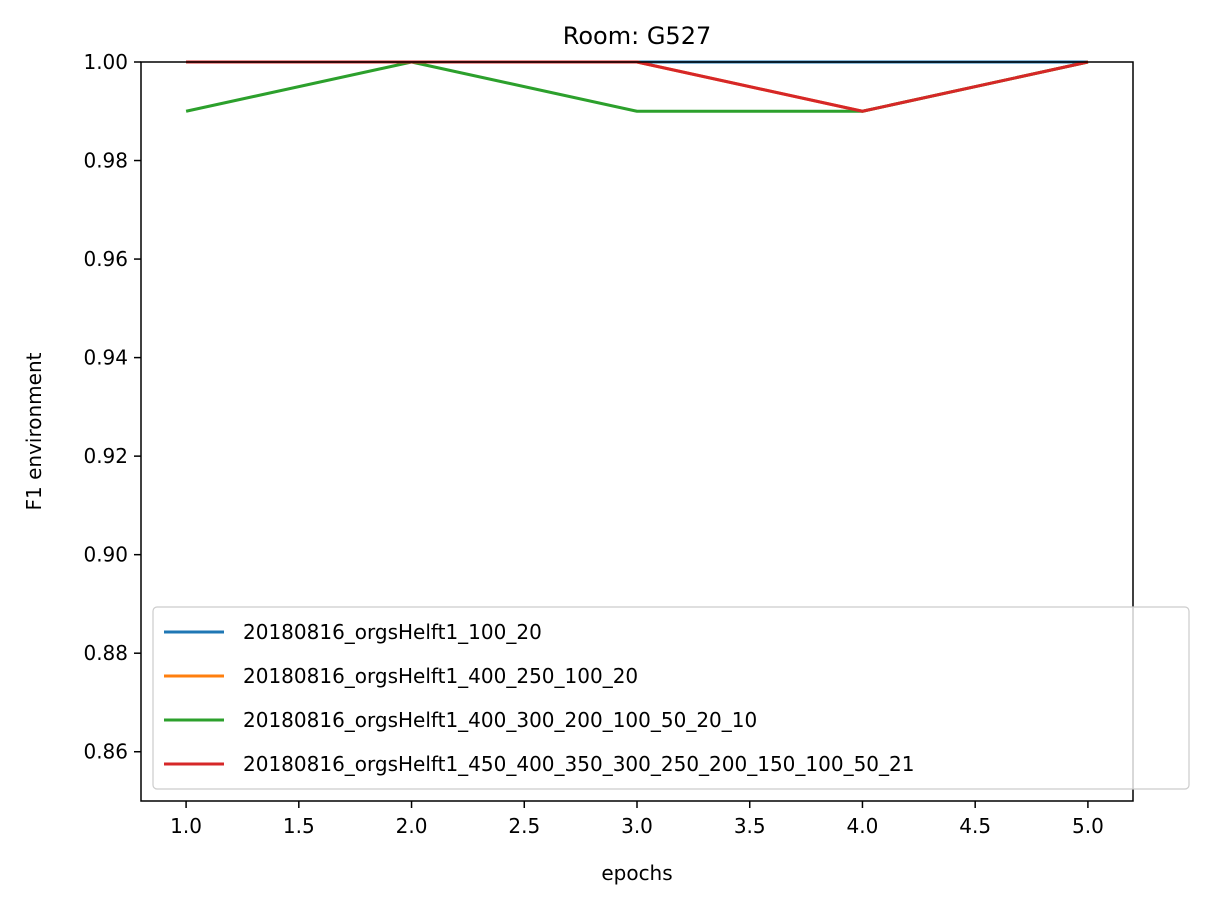  What do you see at coordinates (105, 161) in the screenshot?
I see `y-tick-label: 0.98` at bounding box center [105, 161].